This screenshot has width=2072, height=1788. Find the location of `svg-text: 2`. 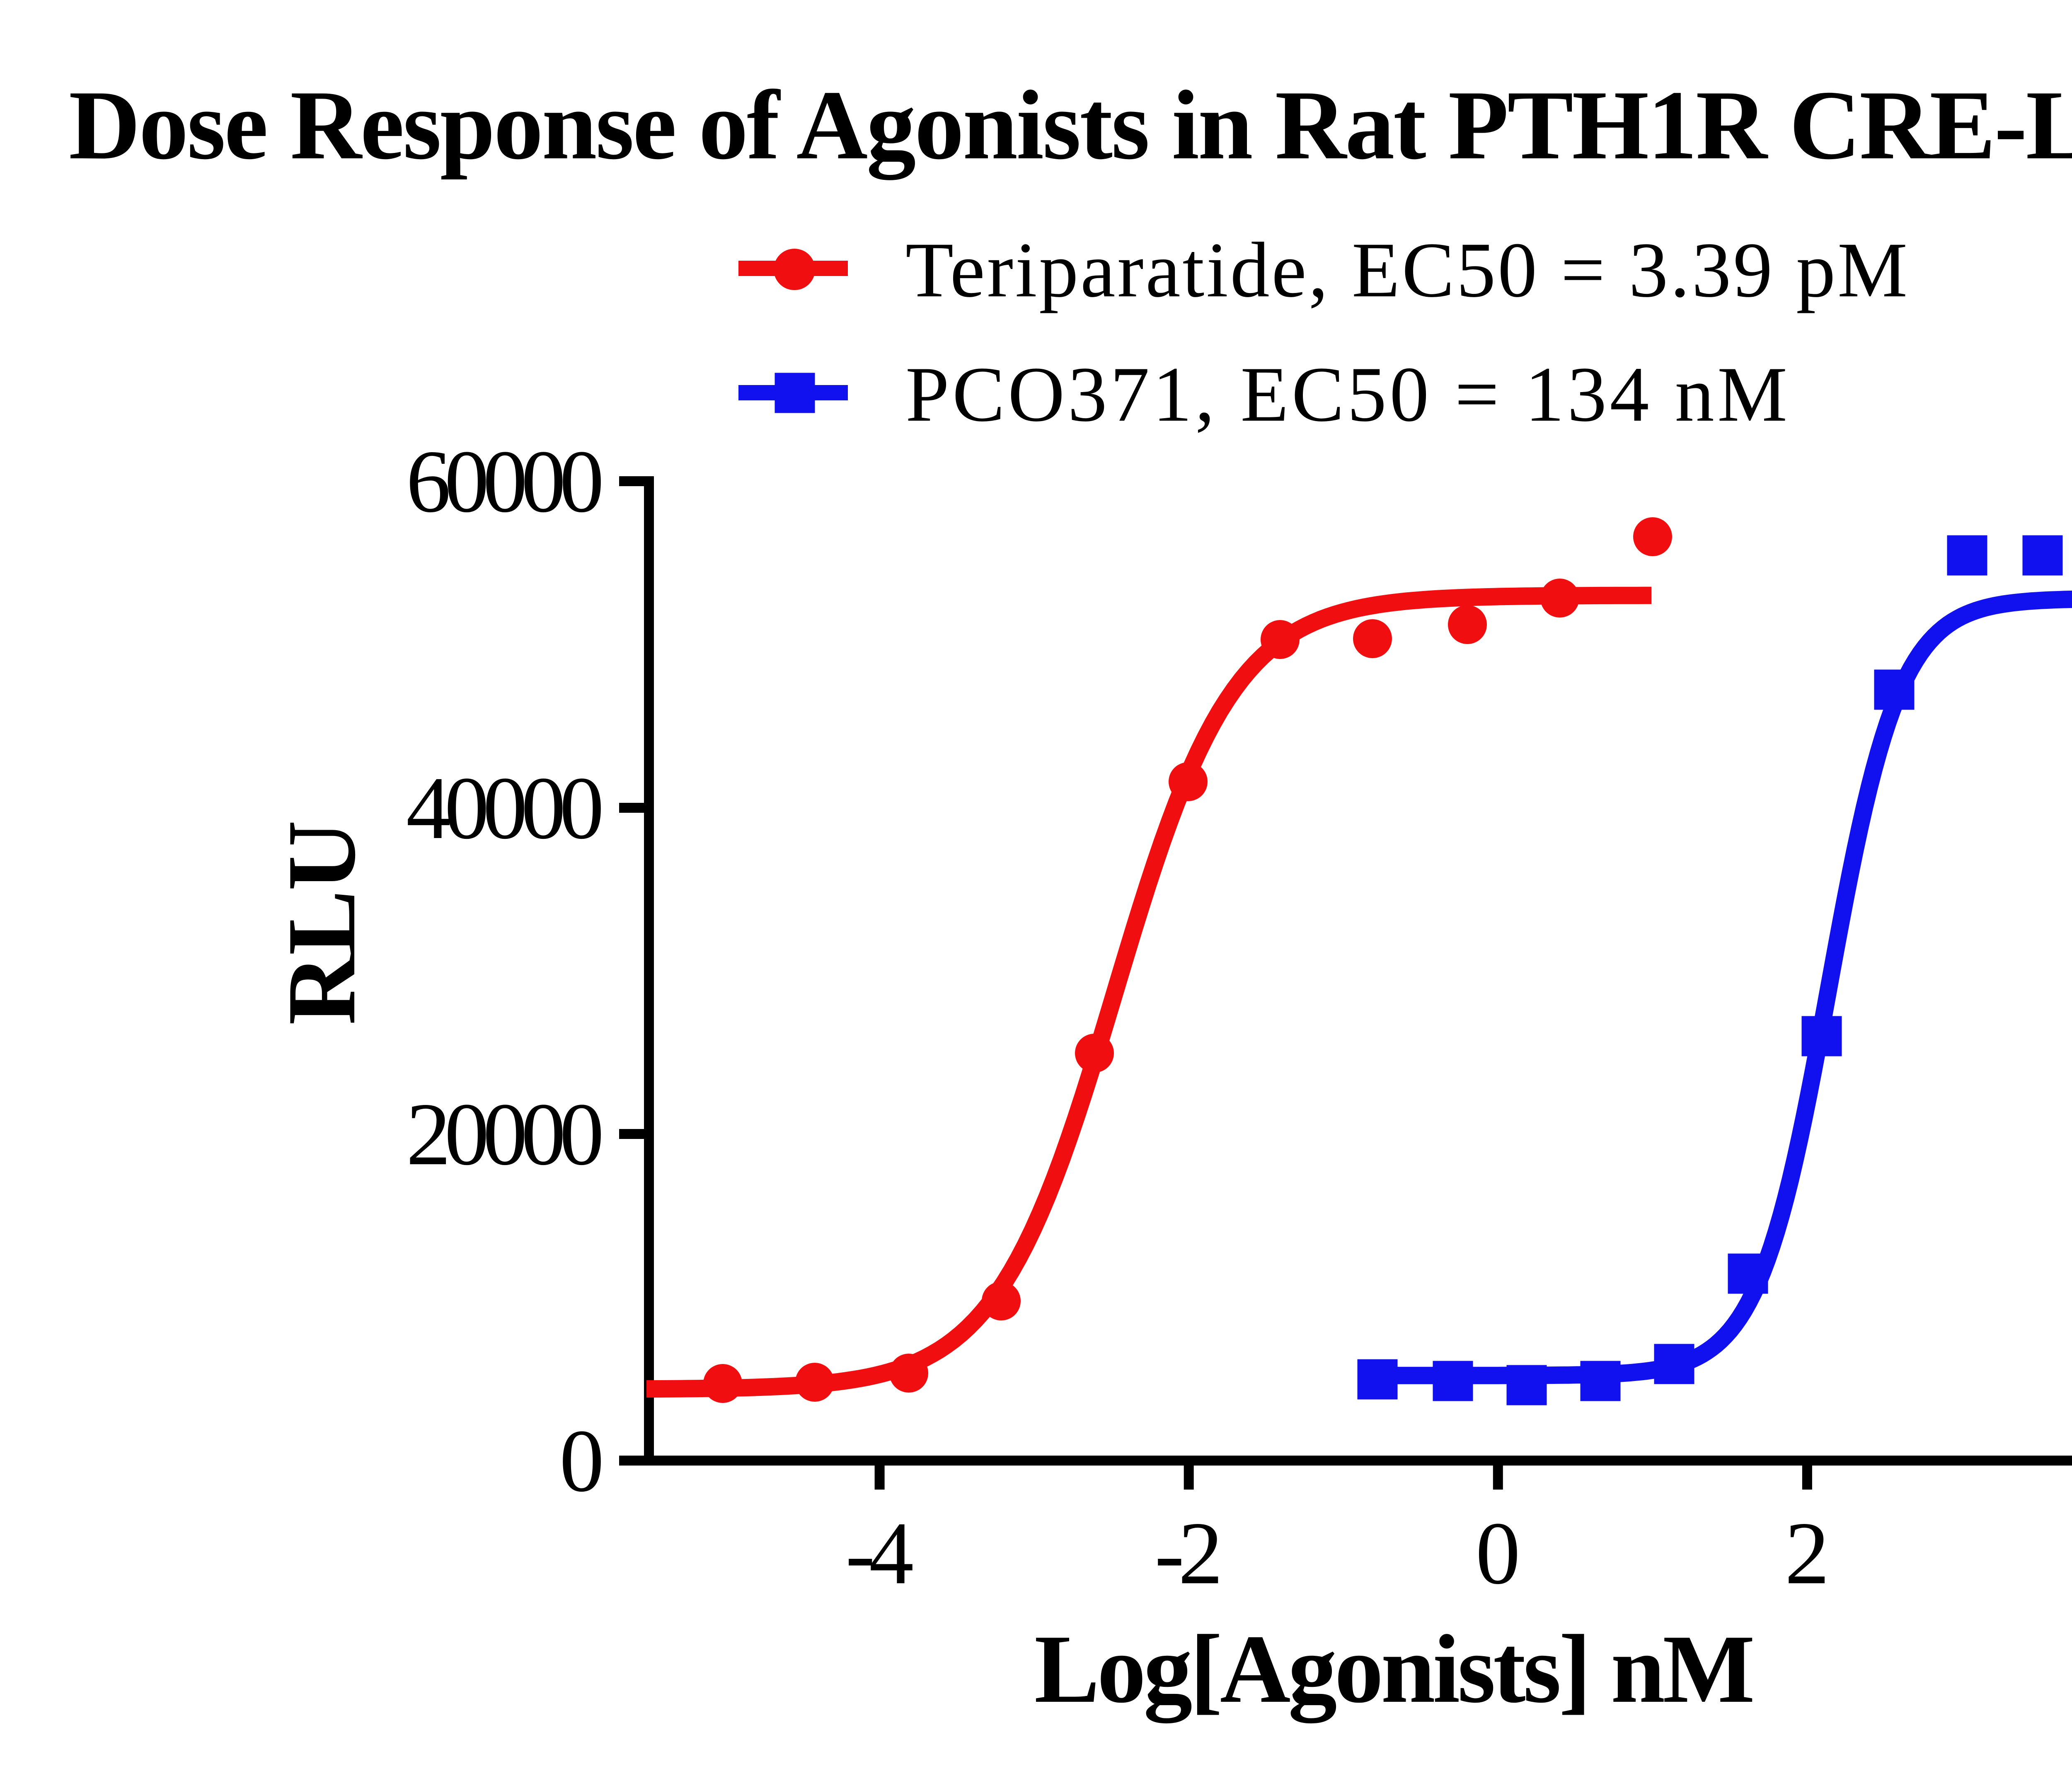

svg-text: 2 is located at coordinates (1807, 1553).